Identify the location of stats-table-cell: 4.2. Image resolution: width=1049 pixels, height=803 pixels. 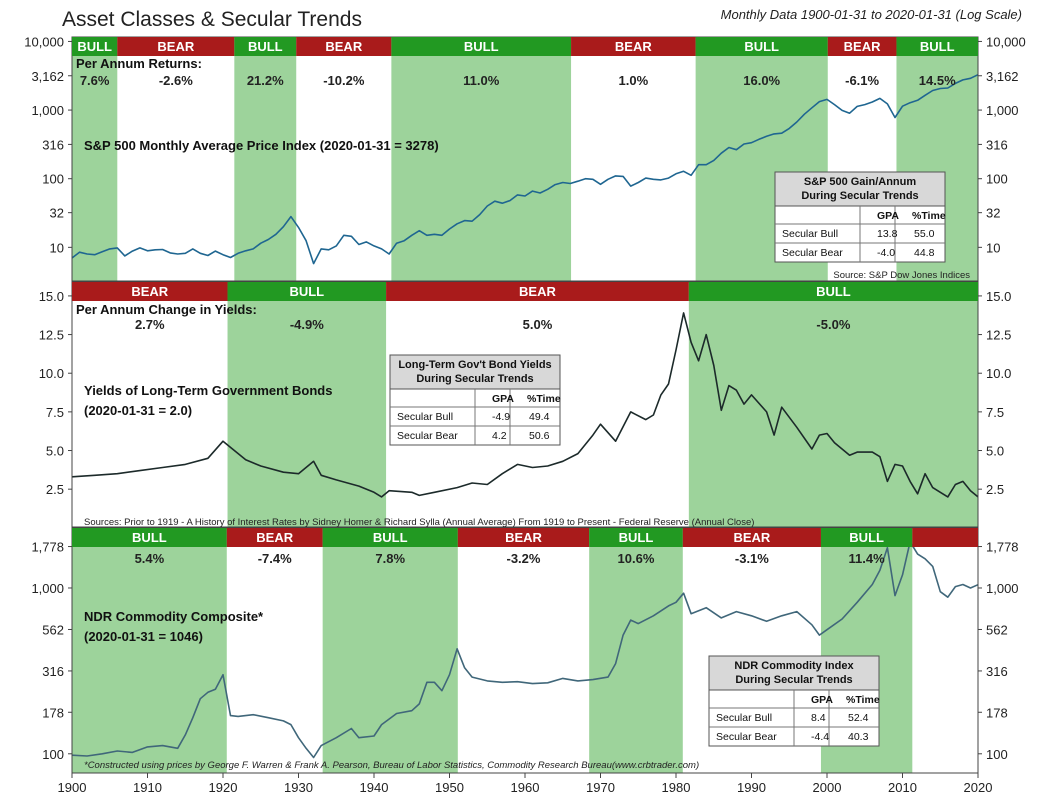
(499, 436).